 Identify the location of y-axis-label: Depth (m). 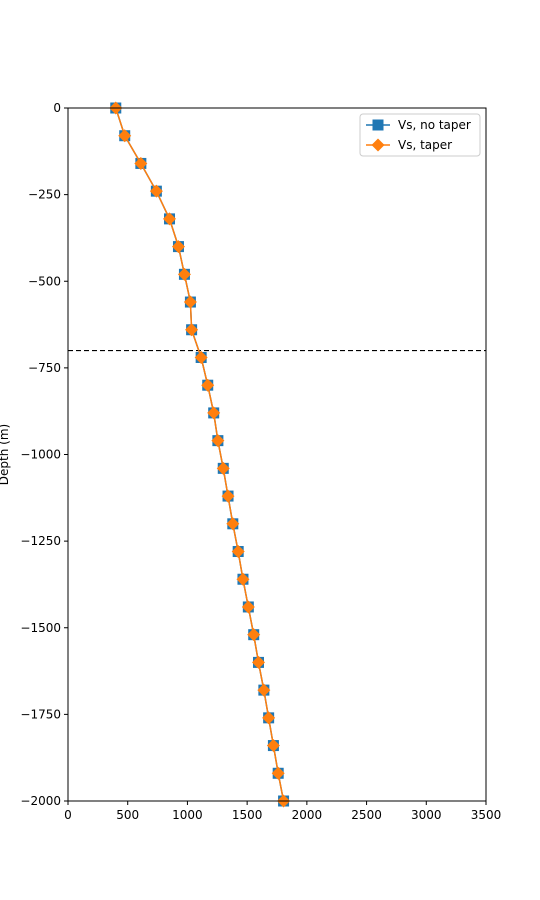
(5, 454).